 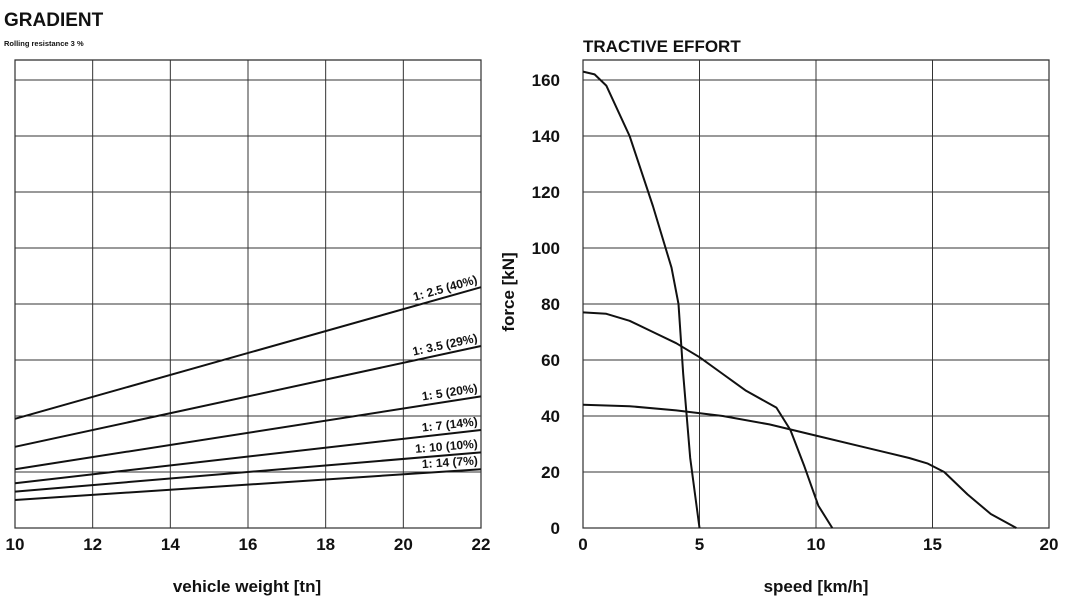 I want to click on tractive-x-tick-label: 5, so click(x=699, y=544).